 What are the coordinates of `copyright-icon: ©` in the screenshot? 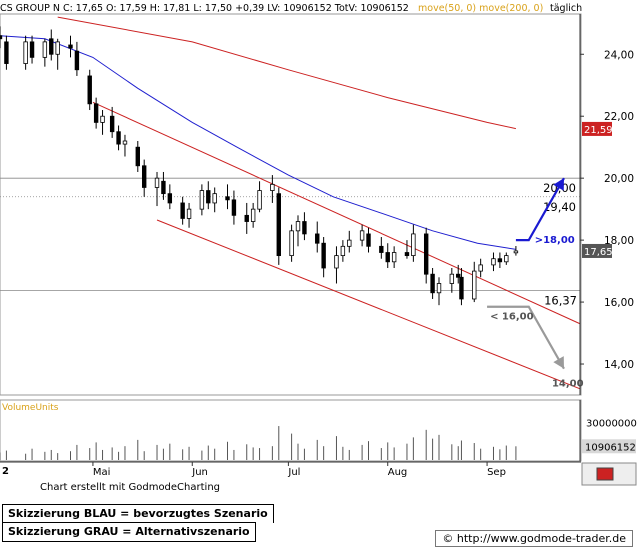 It's located at (448, 538).